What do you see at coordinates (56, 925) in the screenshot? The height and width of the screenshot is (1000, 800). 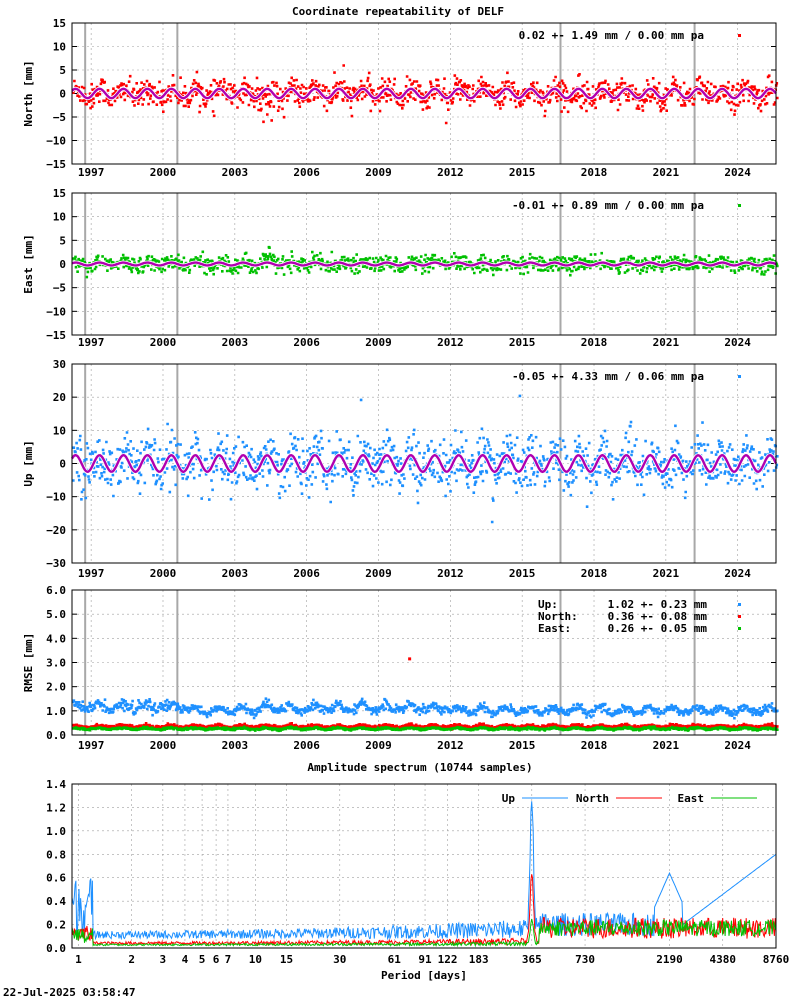 I see `y-tick-label: 0.2` at bounding box center [56, 925].